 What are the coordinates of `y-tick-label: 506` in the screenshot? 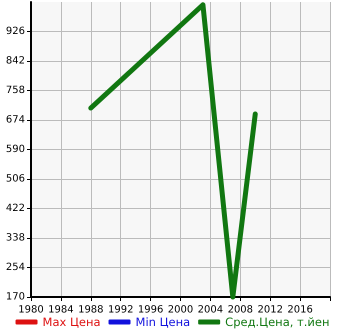 It's located at (15, 179).